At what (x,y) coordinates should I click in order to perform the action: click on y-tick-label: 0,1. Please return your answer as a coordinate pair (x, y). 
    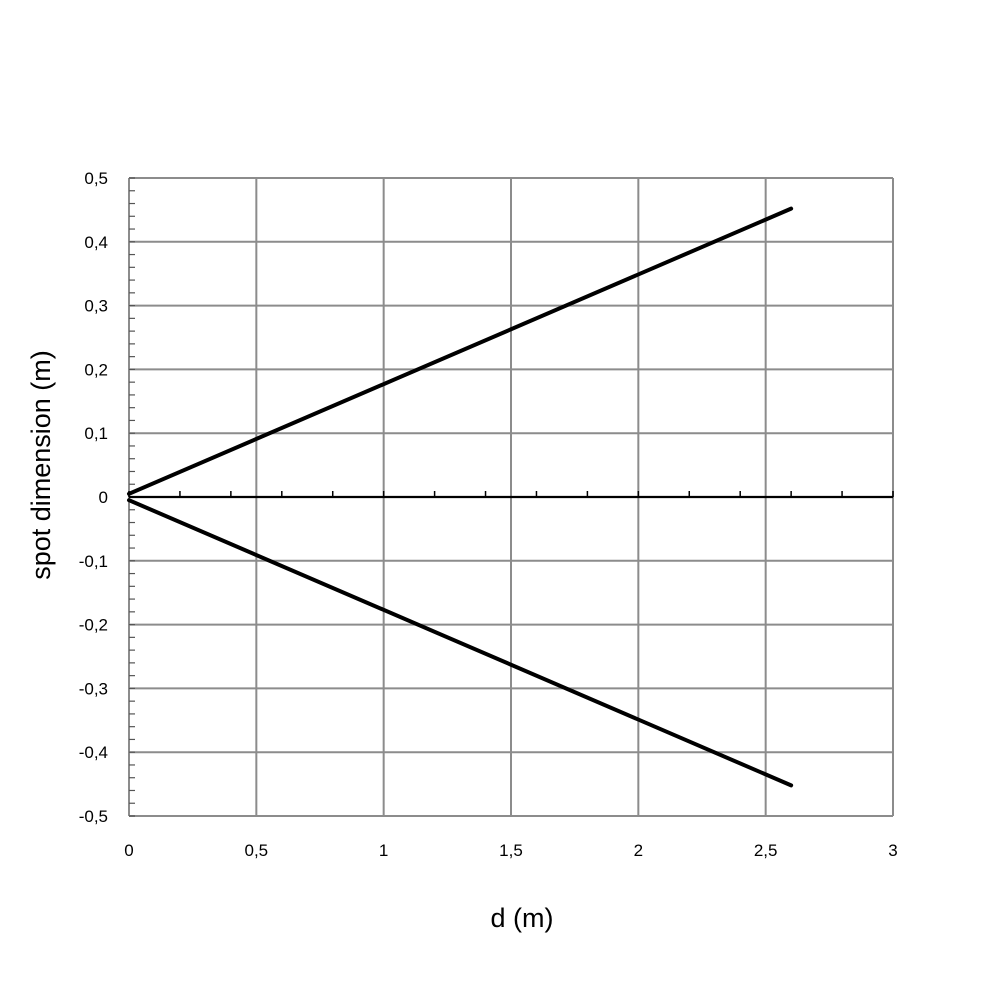
    Looking at the image, I should click on (96, 433).